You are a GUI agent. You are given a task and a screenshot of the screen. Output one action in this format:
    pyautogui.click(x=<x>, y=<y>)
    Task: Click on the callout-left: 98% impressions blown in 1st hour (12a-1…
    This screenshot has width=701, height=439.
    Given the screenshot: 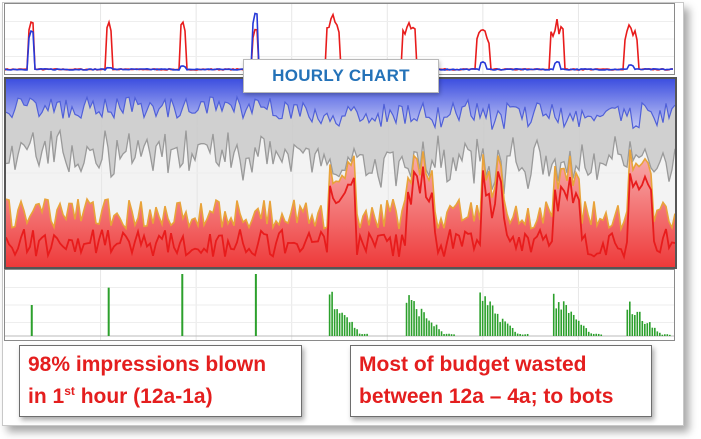 What is the action you would take?
    pyautogui.click(x=160, y=381)
    